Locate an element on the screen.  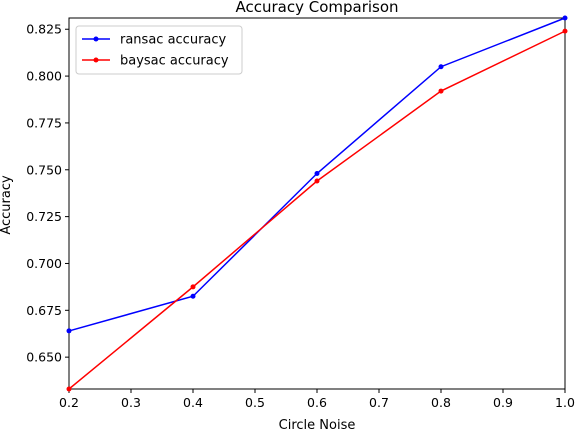
legend-label-1: ransac accuracy is located at coordinates (173, 40).